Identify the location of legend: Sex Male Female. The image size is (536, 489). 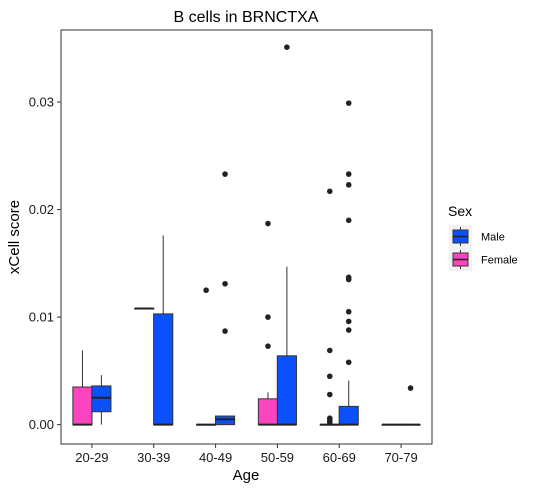
(483, 237).